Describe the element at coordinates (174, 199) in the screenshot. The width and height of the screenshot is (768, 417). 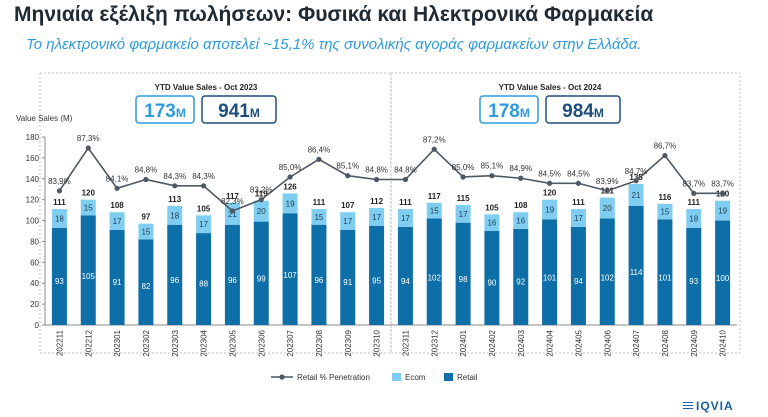
I see `total-value-label: 113` at that location.